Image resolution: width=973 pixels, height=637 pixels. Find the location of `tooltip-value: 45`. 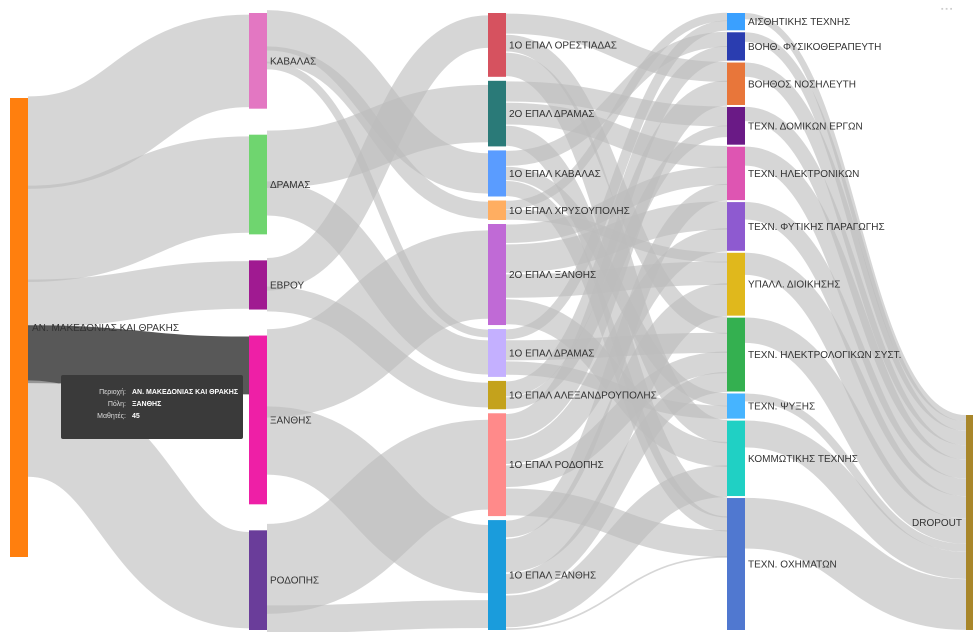

tooltip-value: 45 is located at coordinates (136, 416).